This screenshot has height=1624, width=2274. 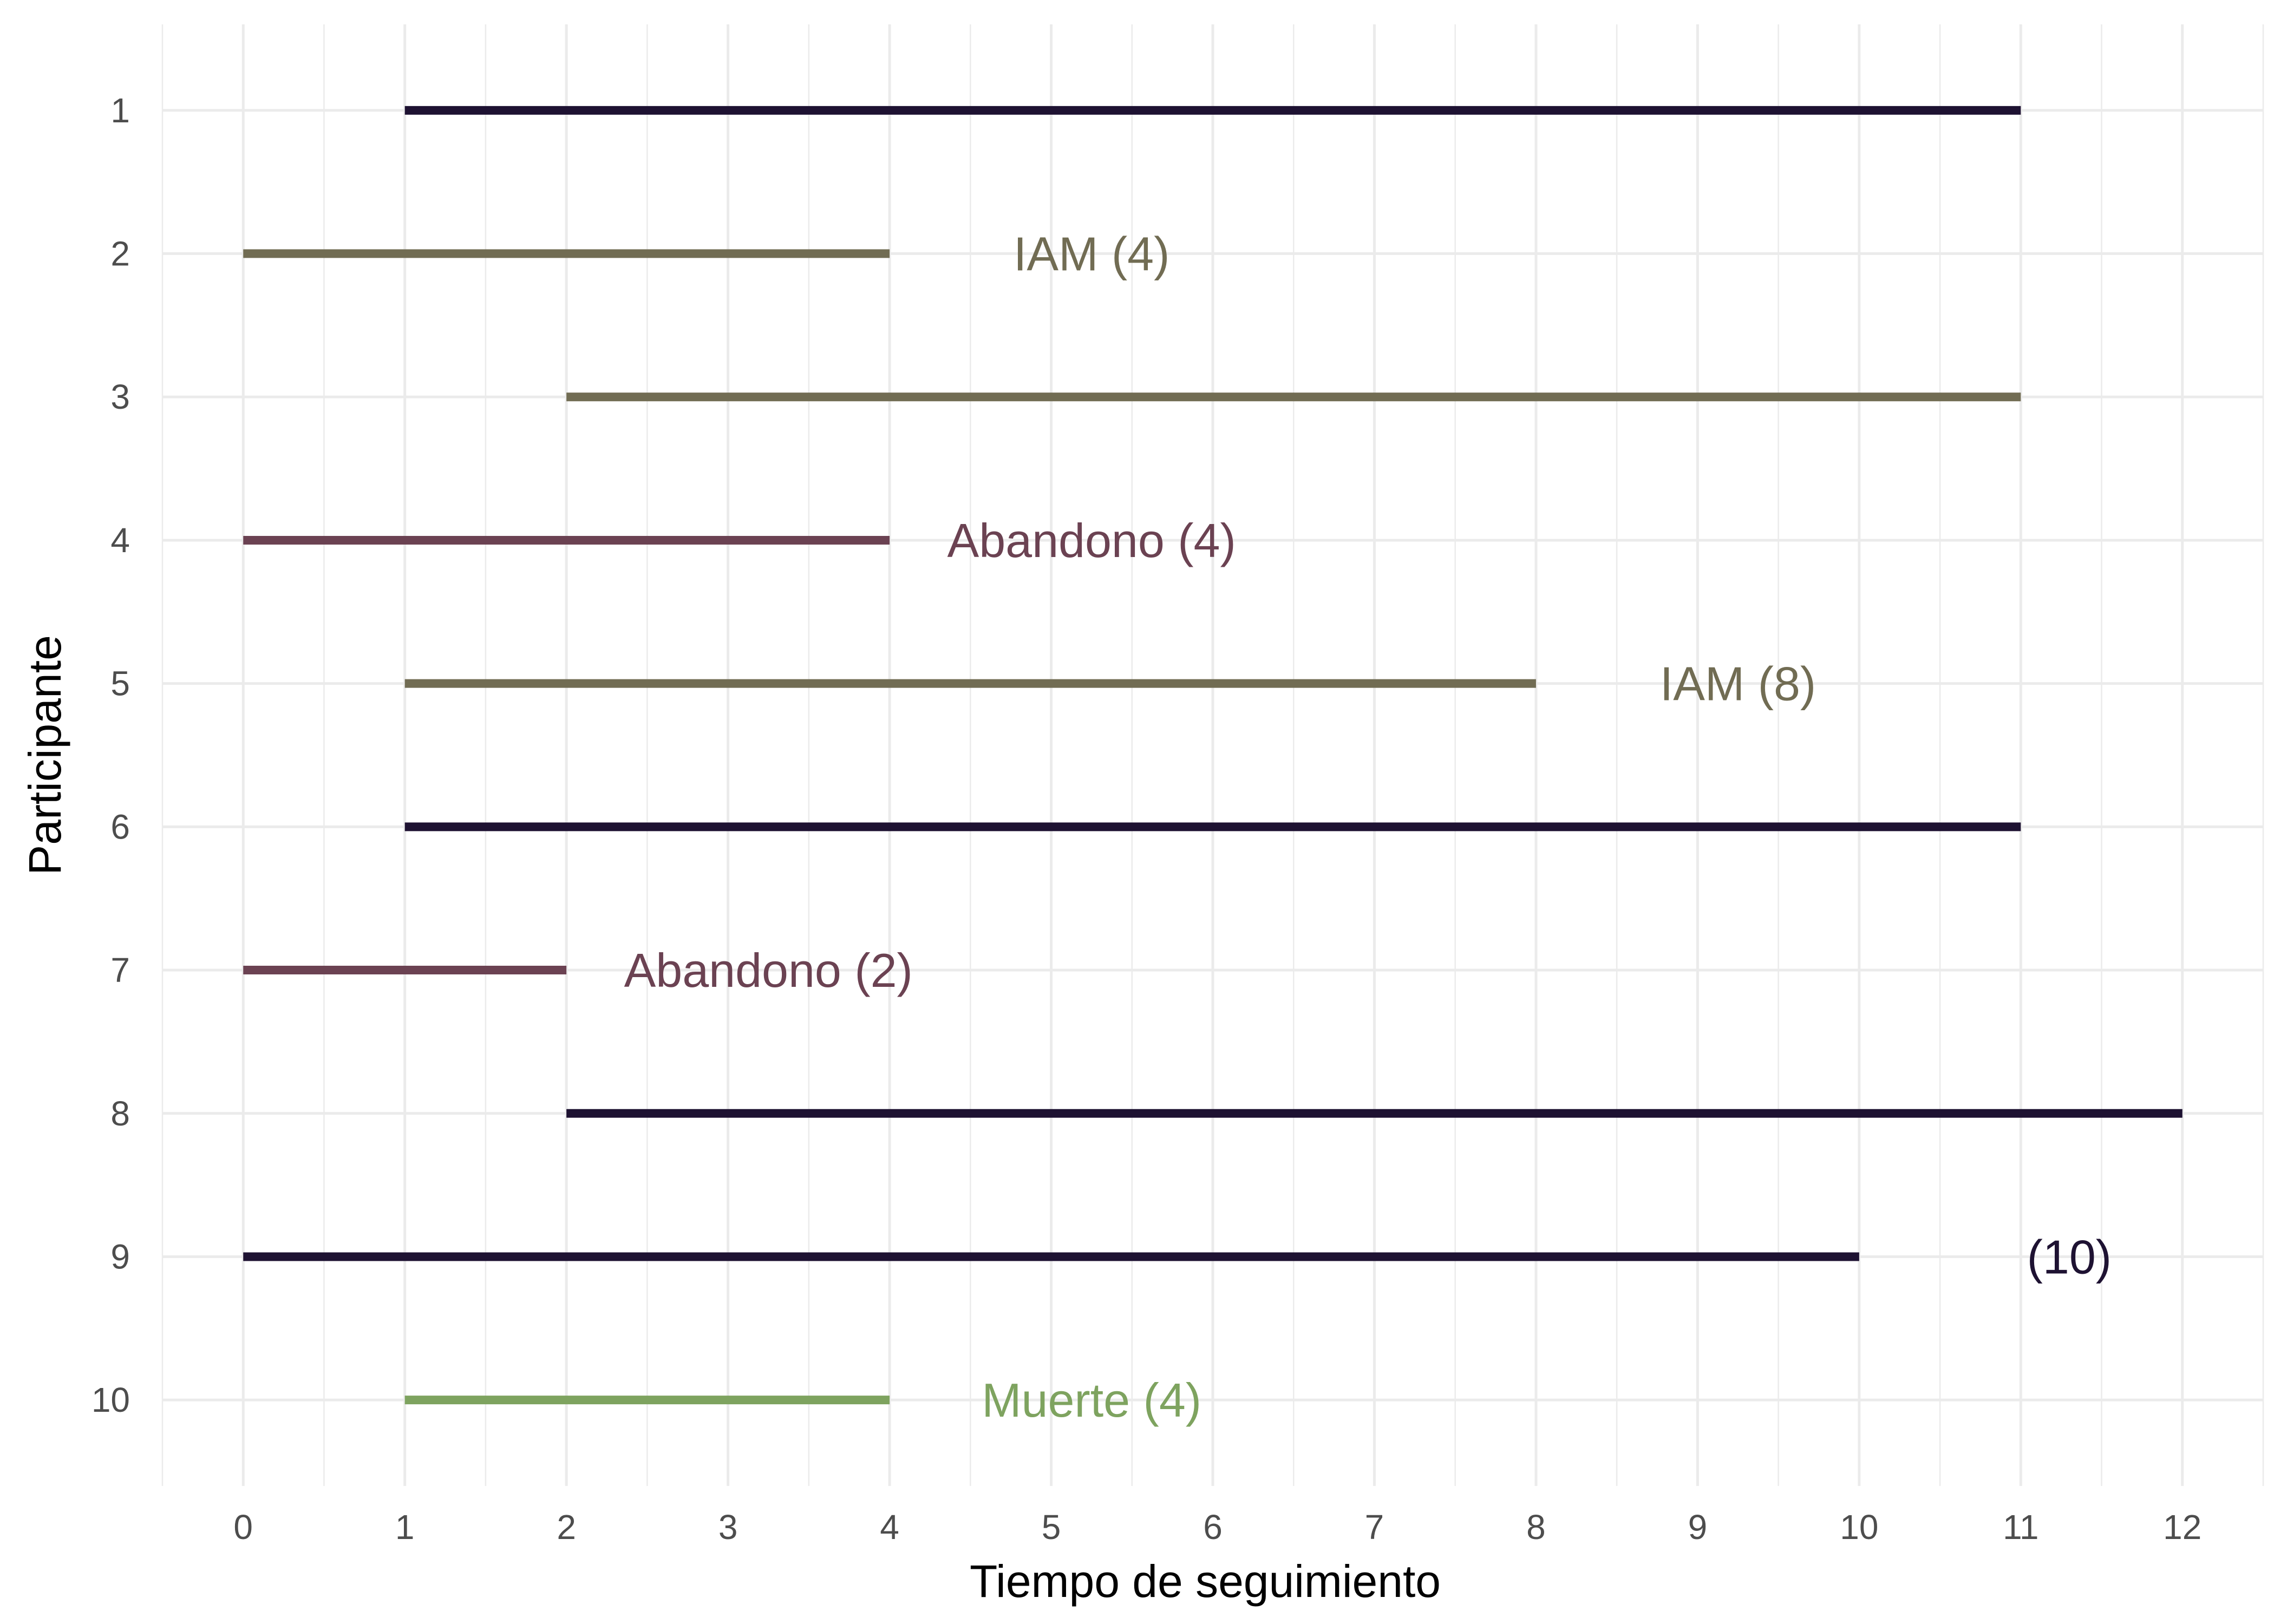 What do you see at coordinates (1051, 1527) in the screenshot?
I see `x-tick-label: 5` at bounding box center [1051, 1527].